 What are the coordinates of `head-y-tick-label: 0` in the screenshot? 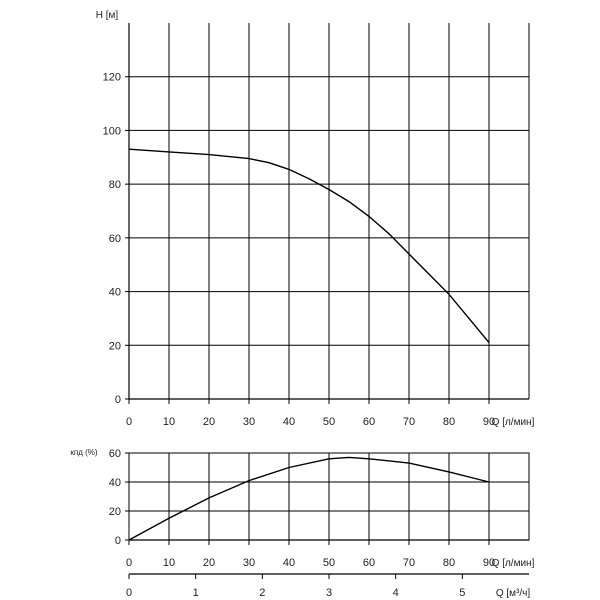 It's located at (118, 400).